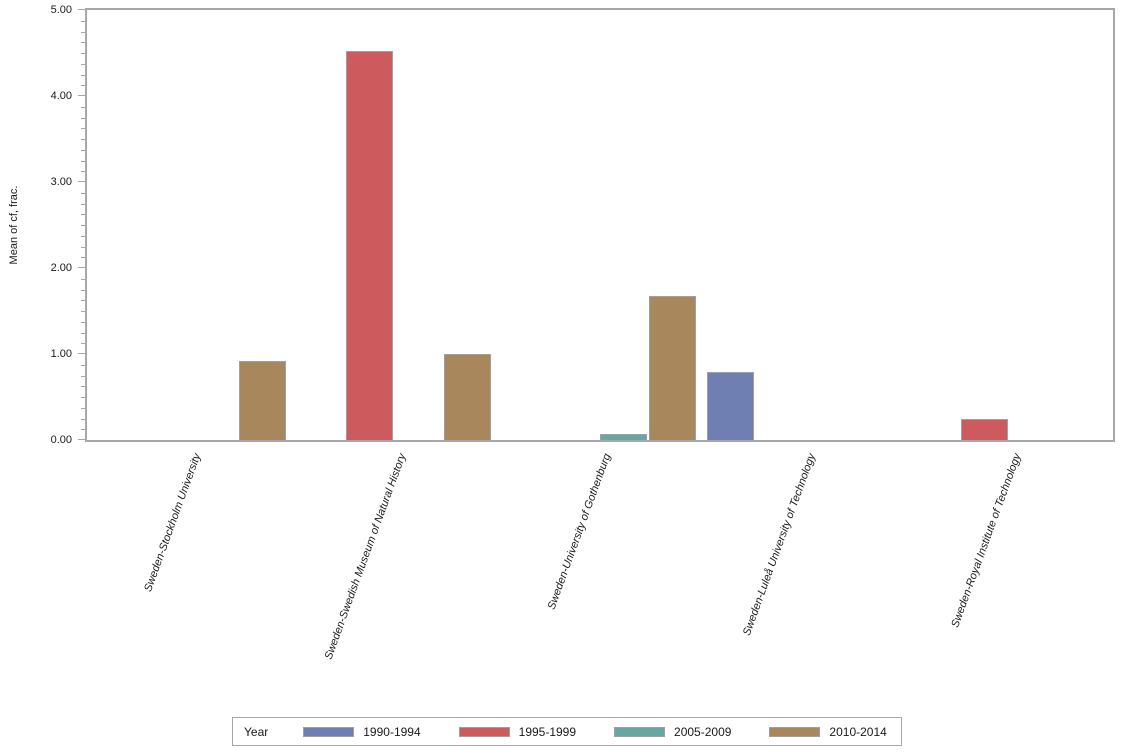 Image resolution: width=1134 pixels, height=756 pixels. What do you see at coordinates (362, 731) in the screenshot?
I see `legend-item: 1990-1994` at bounding box center [362, 731].